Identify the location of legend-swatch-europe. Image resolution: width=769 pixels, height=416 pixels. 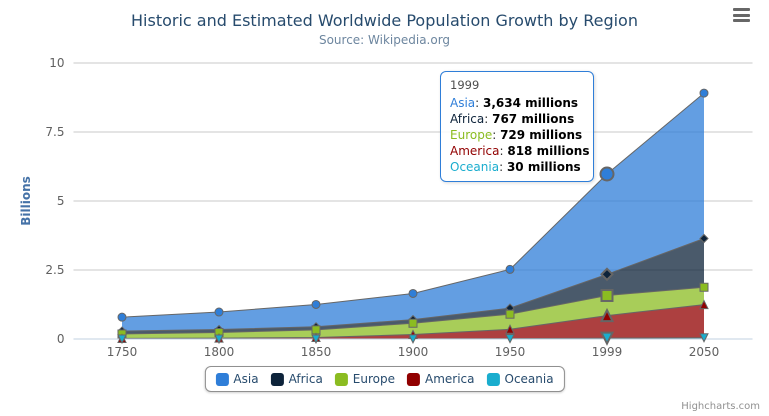
(341, 379).